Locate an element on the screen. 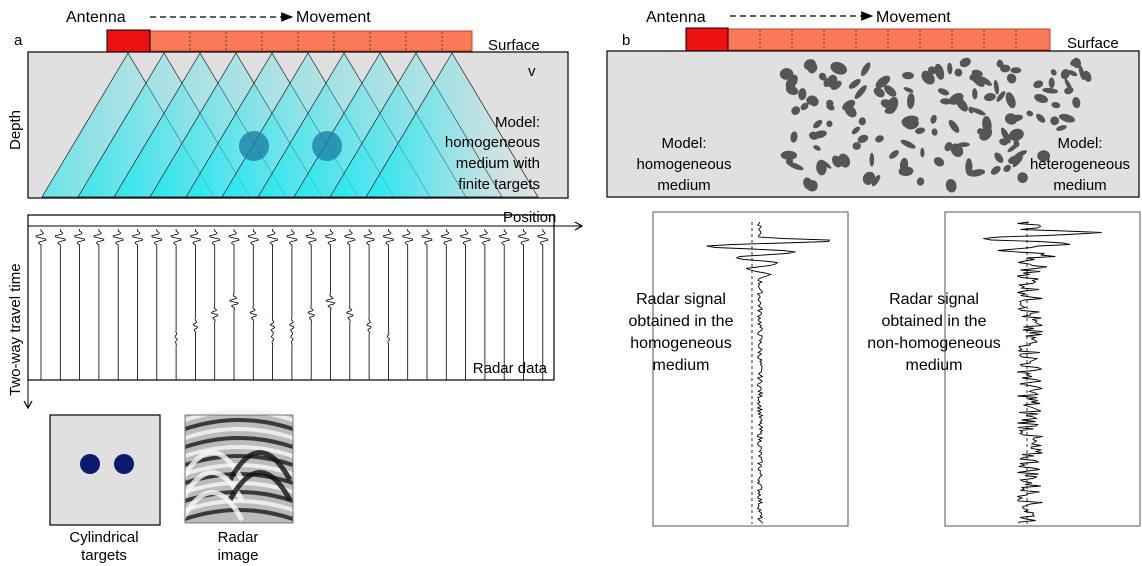 The width and height of the screenshot is (1142, 566). panel-a-letter: a is located at coordinates (18, 40).